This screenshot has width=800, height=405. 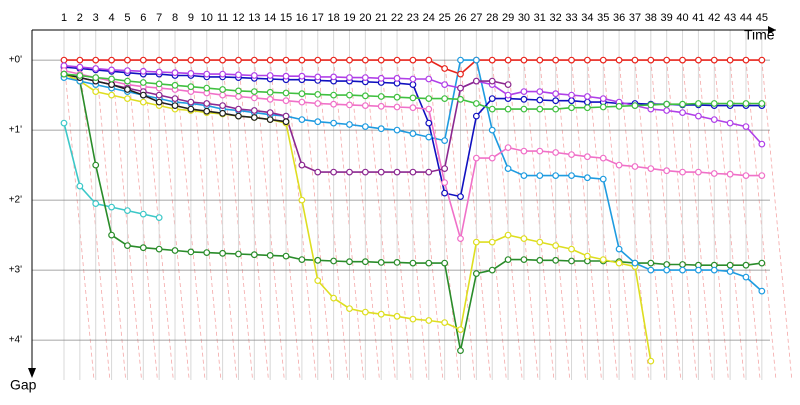 What do you see at coordinates (286, 18) in the screenshot?
I see `x-tick-label: 15` at bounding box center [286, 18].